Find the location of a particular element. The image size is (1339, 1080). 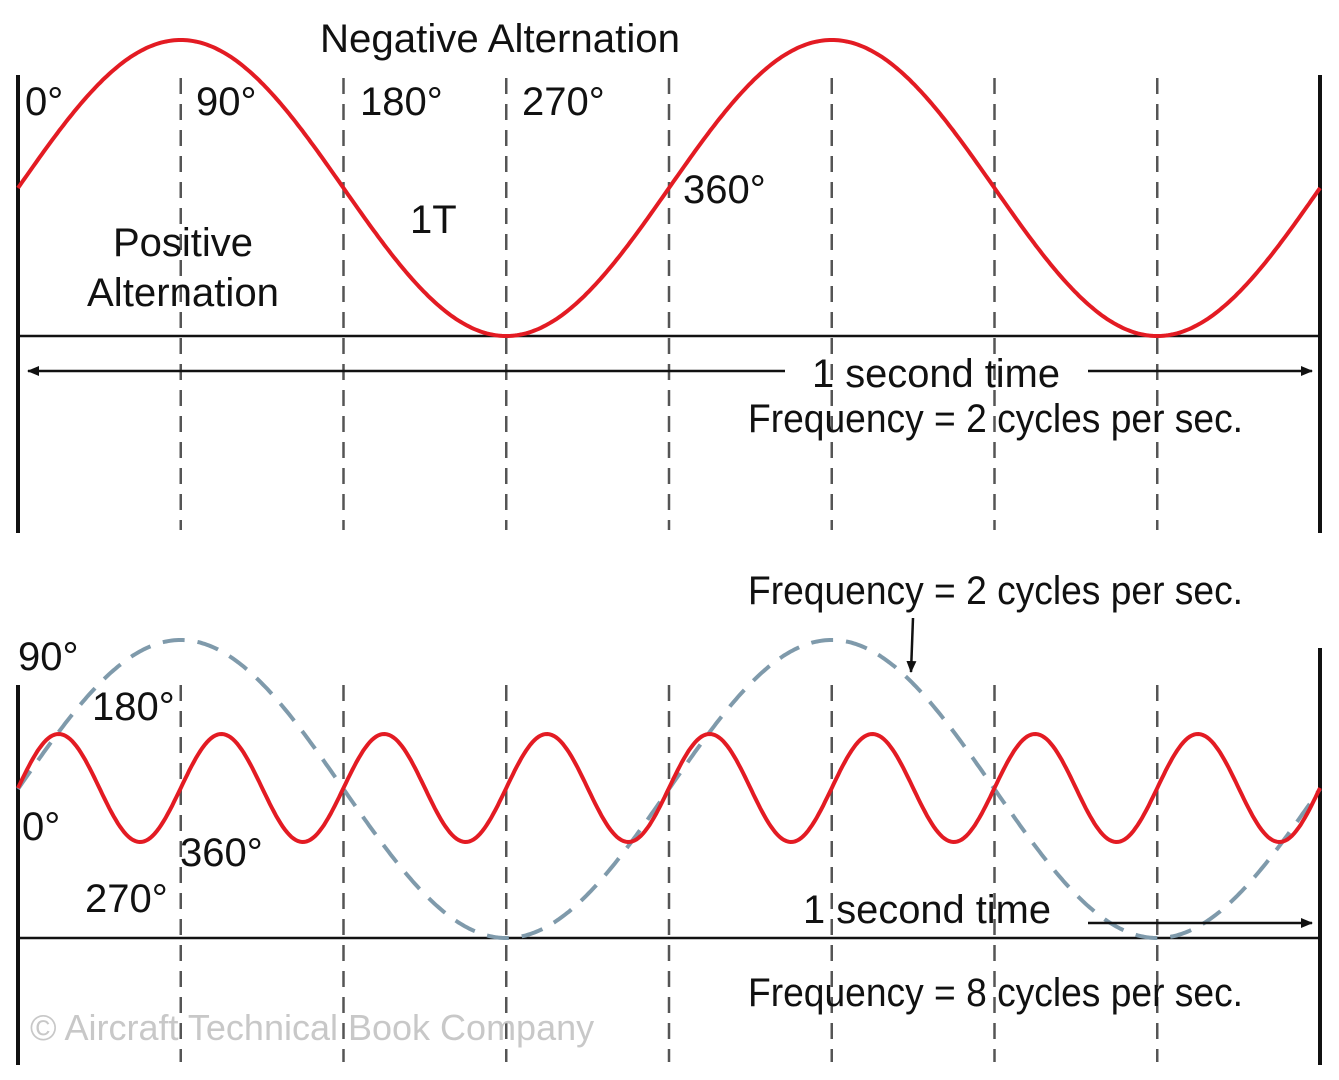

top-deg-0: 0° is located at coordinates (44, 102).